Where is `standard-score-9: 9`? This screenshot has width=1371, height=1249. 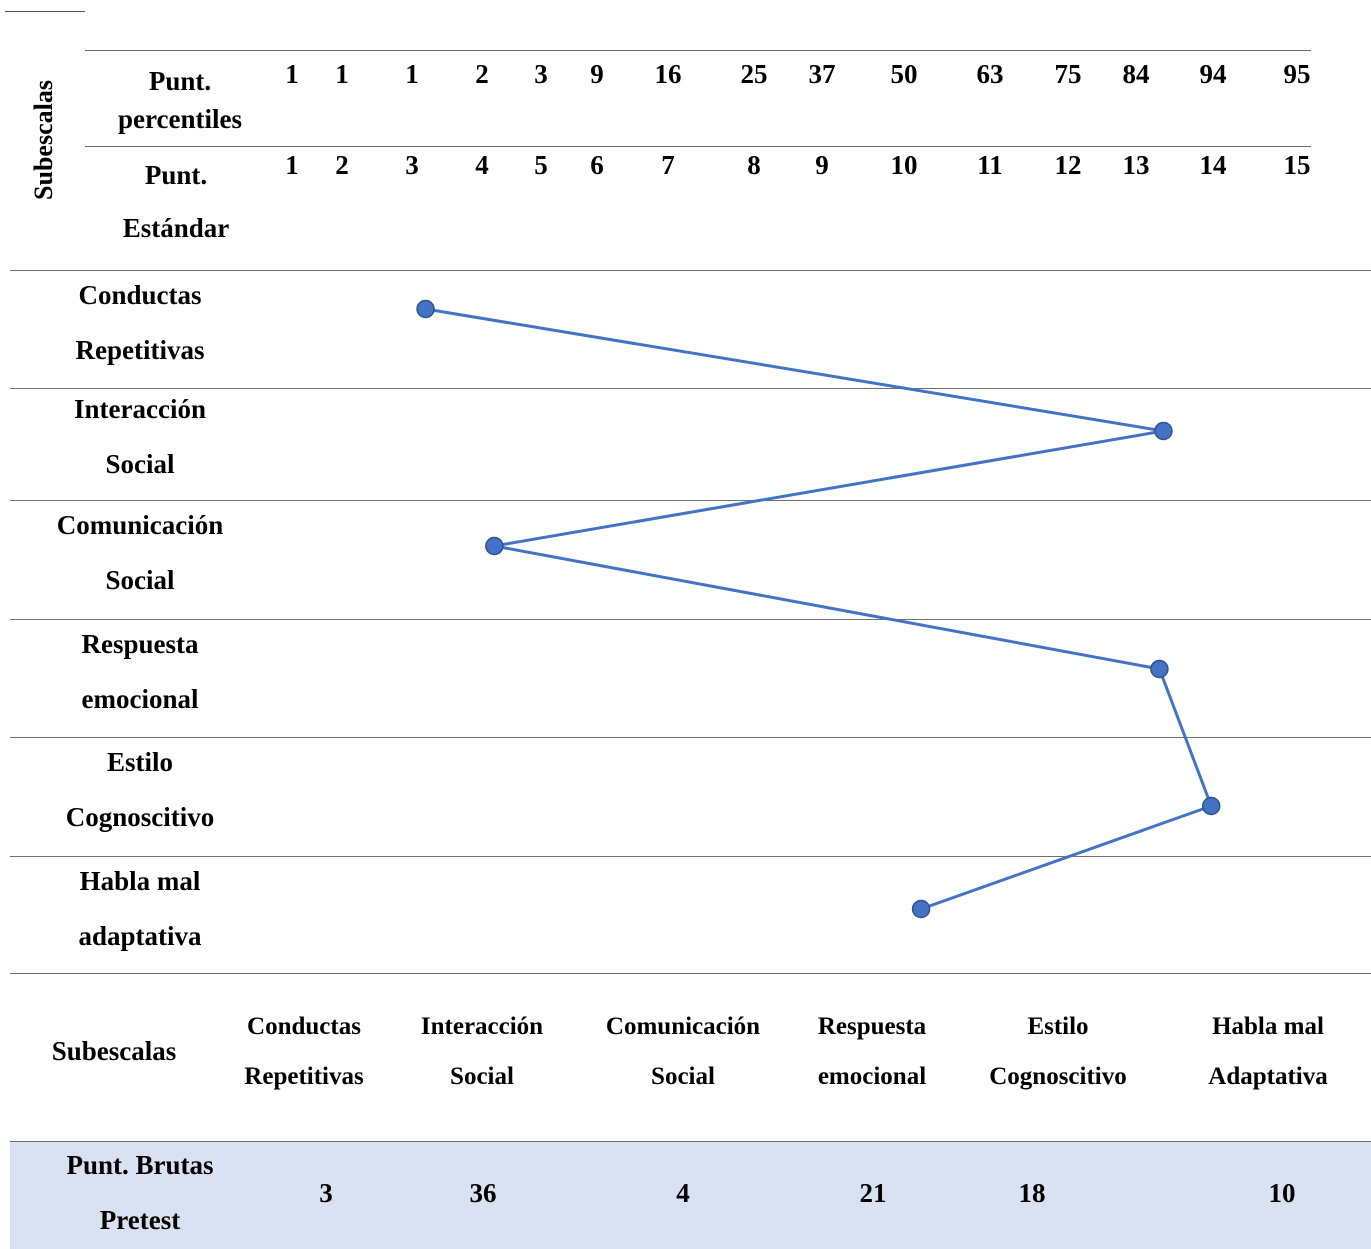
standard-score-9: 9 is located at coordinates (822, 165).